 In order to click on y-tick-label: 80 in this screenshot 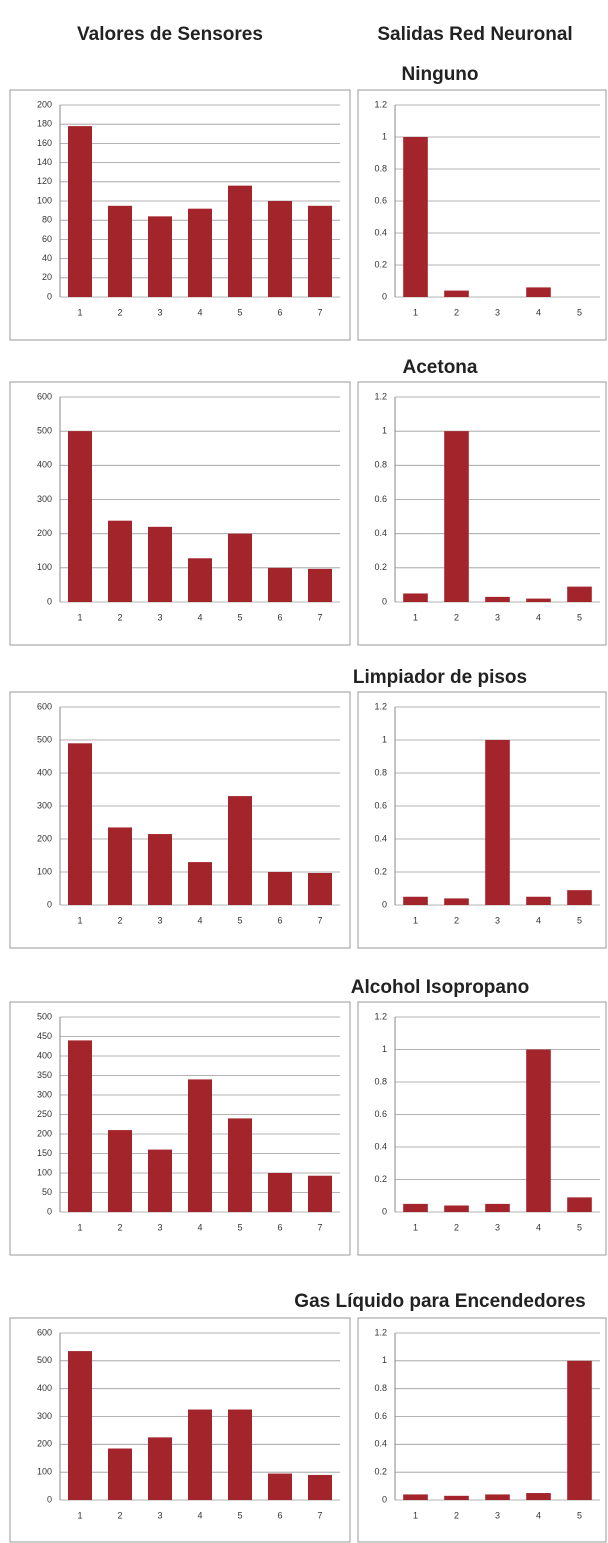, I will do `click(47, 220)`.